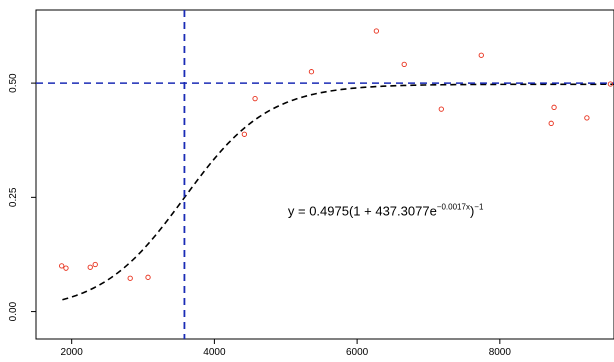  Describe the element at coordinates (472, 211) in the screenshot. I see `equation-rhs: )` at that location.